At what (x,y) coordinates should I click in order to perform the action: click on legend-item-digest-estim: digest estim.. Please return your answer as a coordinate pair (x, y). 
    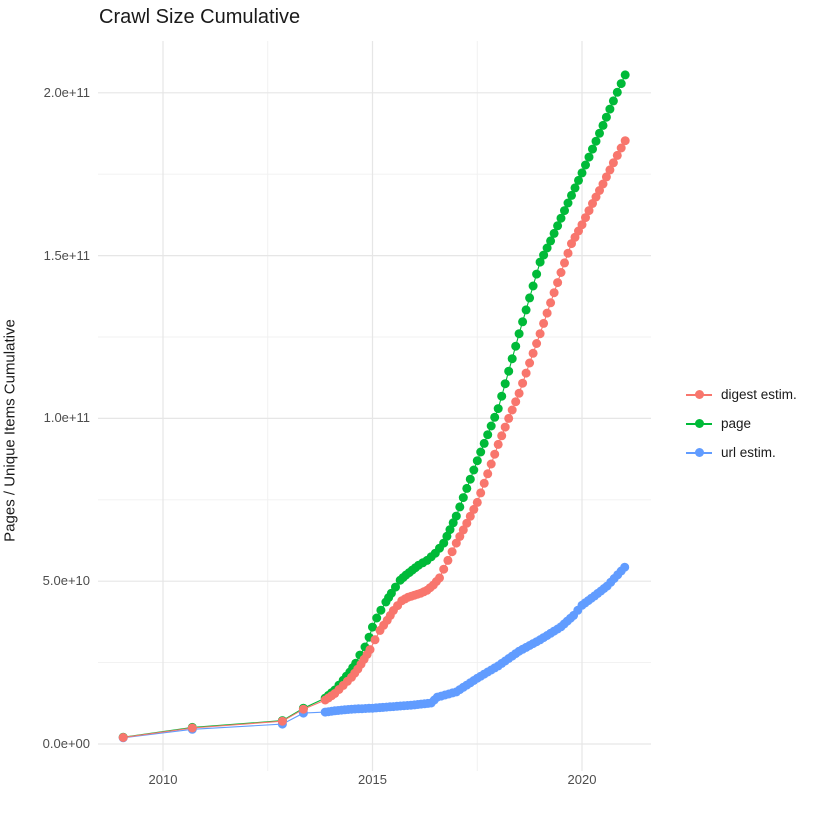
    Looking at the image, I should click on (741, 394).